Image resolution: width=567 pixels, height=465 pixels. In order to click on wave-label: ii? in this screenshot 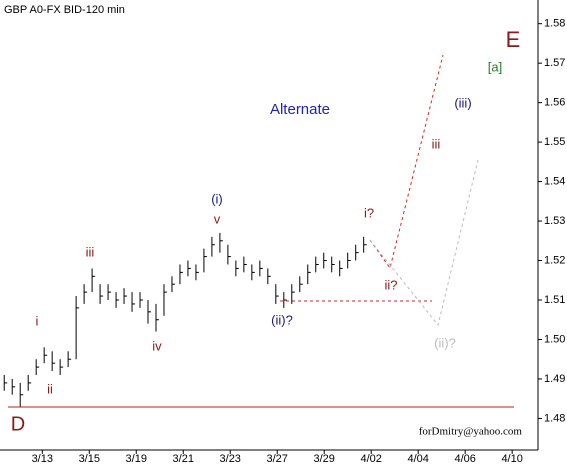, I will do `click(390, 284)`.